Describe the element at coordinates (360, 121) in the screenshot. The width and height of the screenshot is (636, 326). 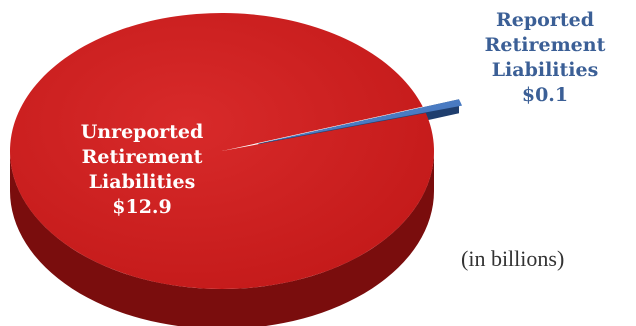
I see `reported-slice` at that location.